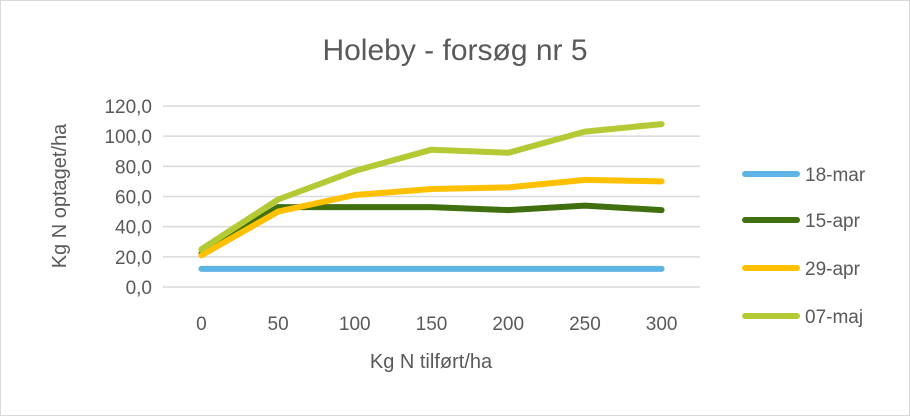 This screenshot has width=910, height=416. What do you see at coordinates (355, 324) in the screenshot?
I see `x-tick-label: 100` at bounding box center [355, 324].